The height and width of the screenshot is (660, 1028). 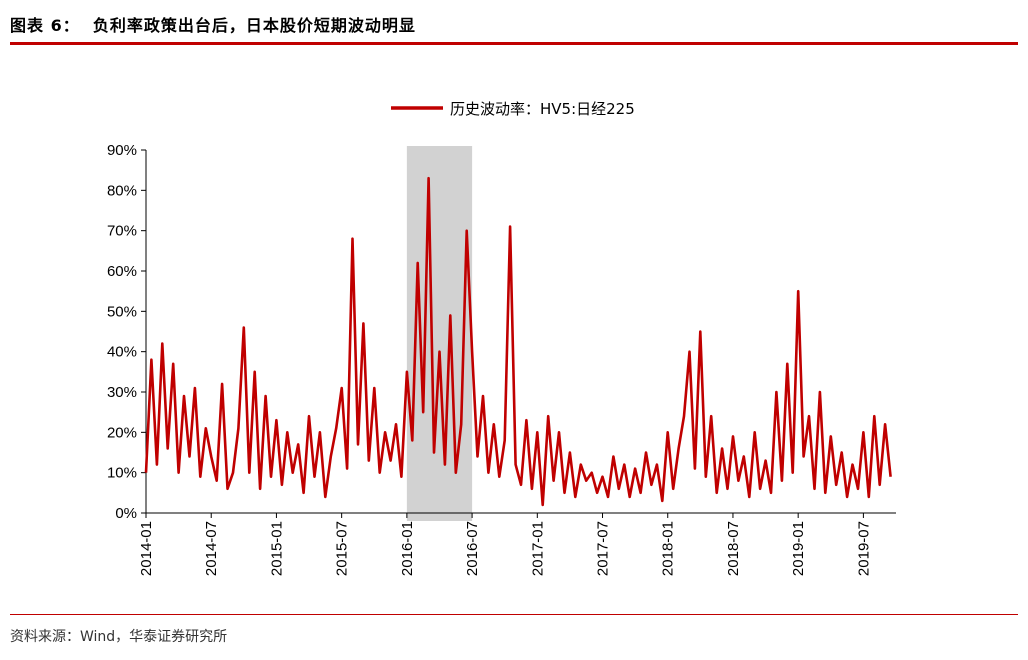 I want to click on y-tick-label: 90%, so click(x=122, y=150).